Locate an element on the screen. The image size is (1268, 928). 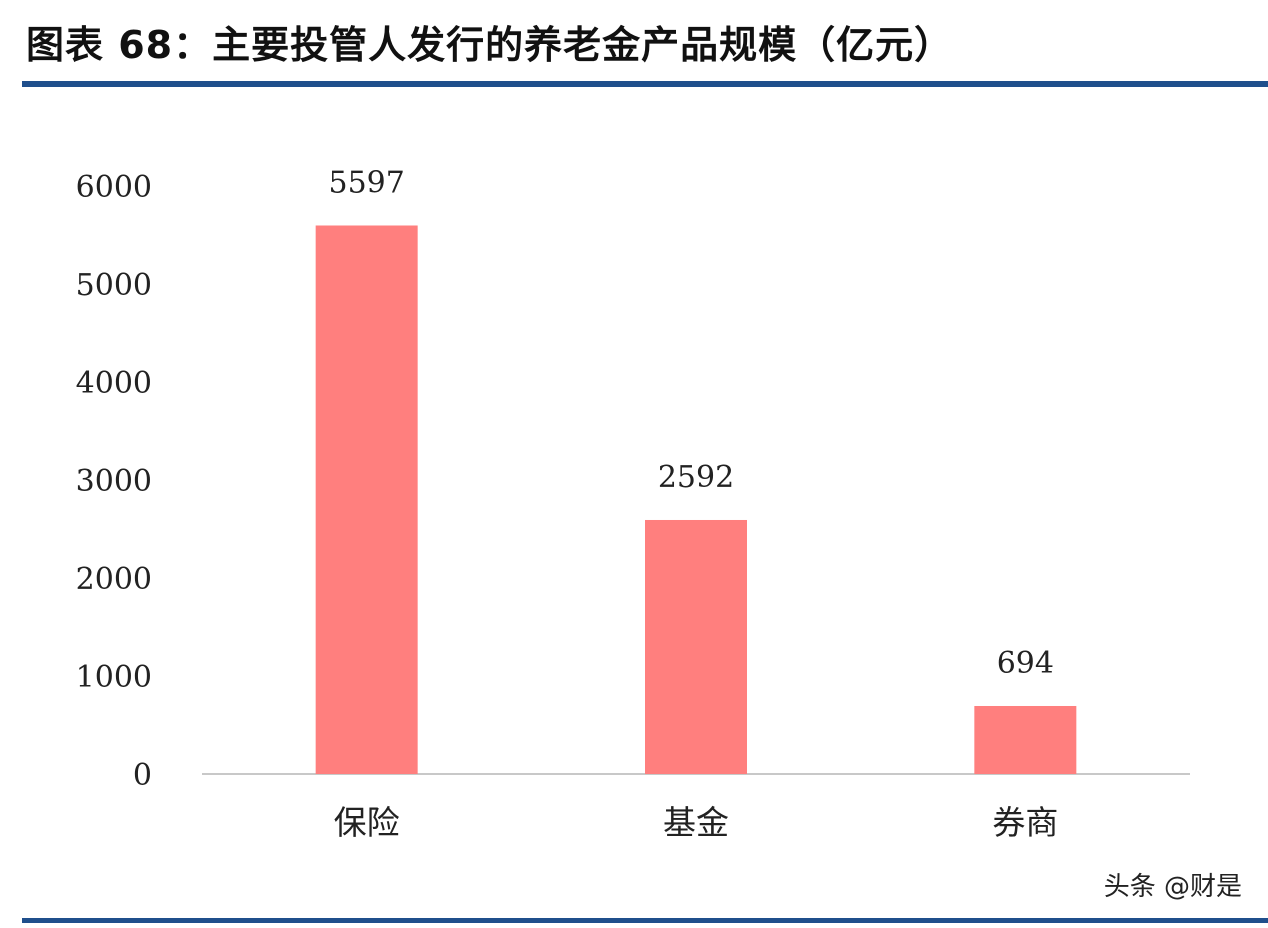
x-tick-label: 券商 is located at coordinates (1025, 822).